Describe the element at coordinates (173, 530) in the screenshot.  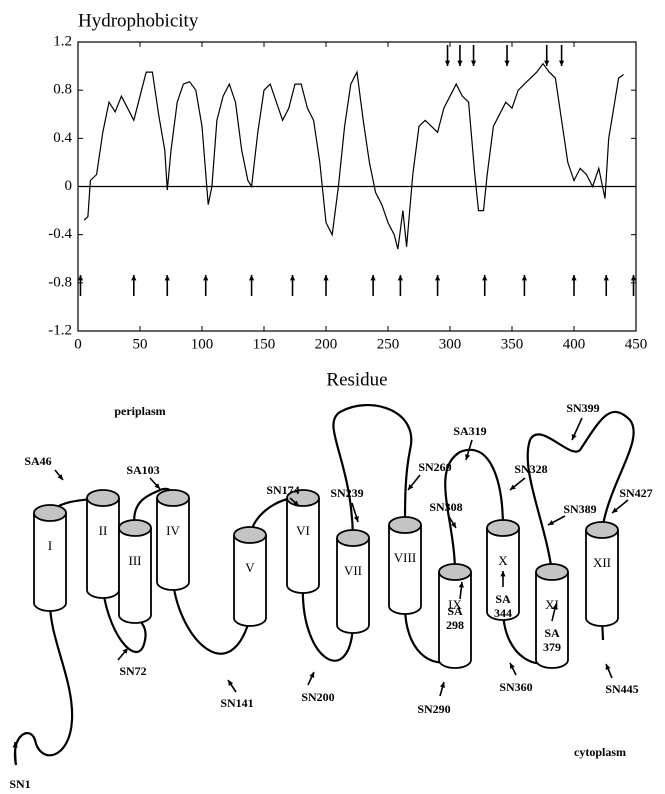
I see `helix-label: IV` at that location.